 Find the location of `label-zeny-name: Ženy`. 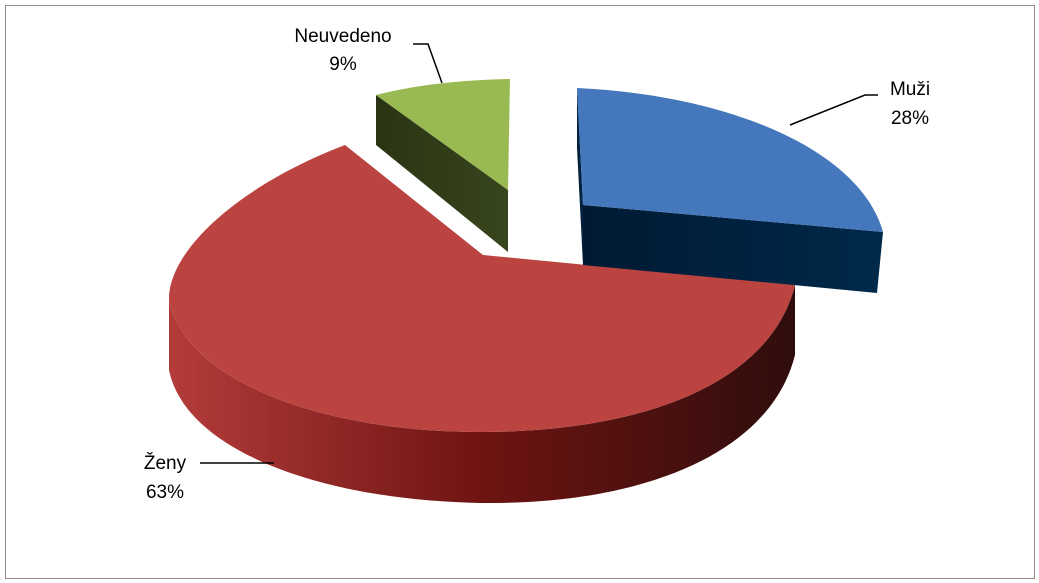

label-zeny-name: Ženy is located at coordinates (165, 463).